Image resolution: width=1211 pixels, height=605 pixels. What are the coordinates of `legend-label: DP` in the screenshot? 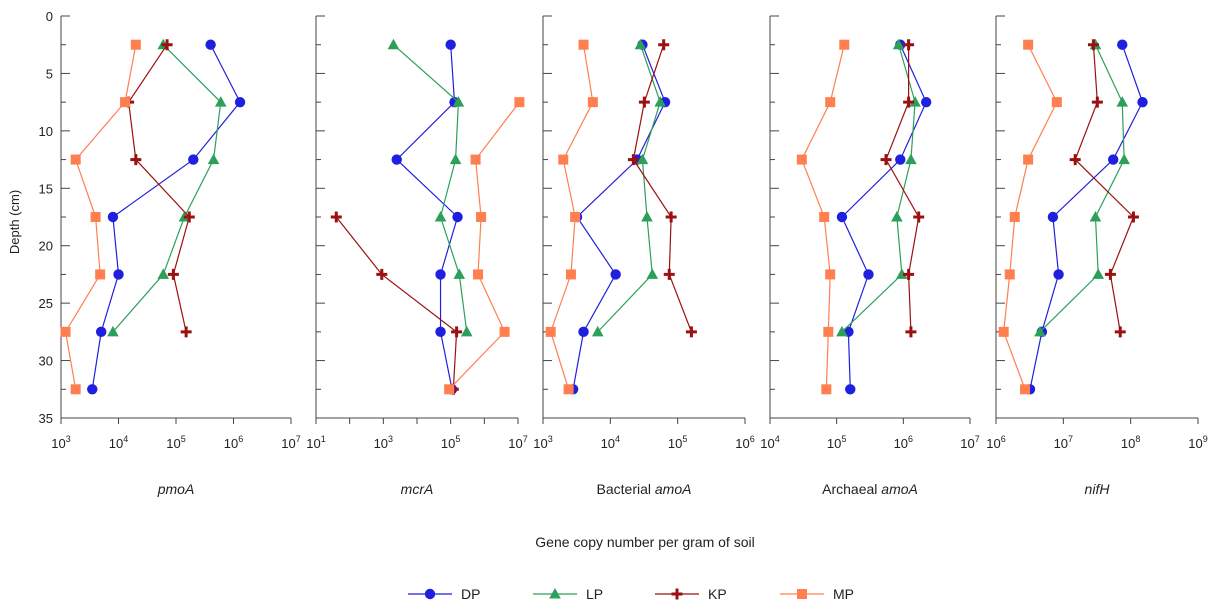 It's located at (470, 594).